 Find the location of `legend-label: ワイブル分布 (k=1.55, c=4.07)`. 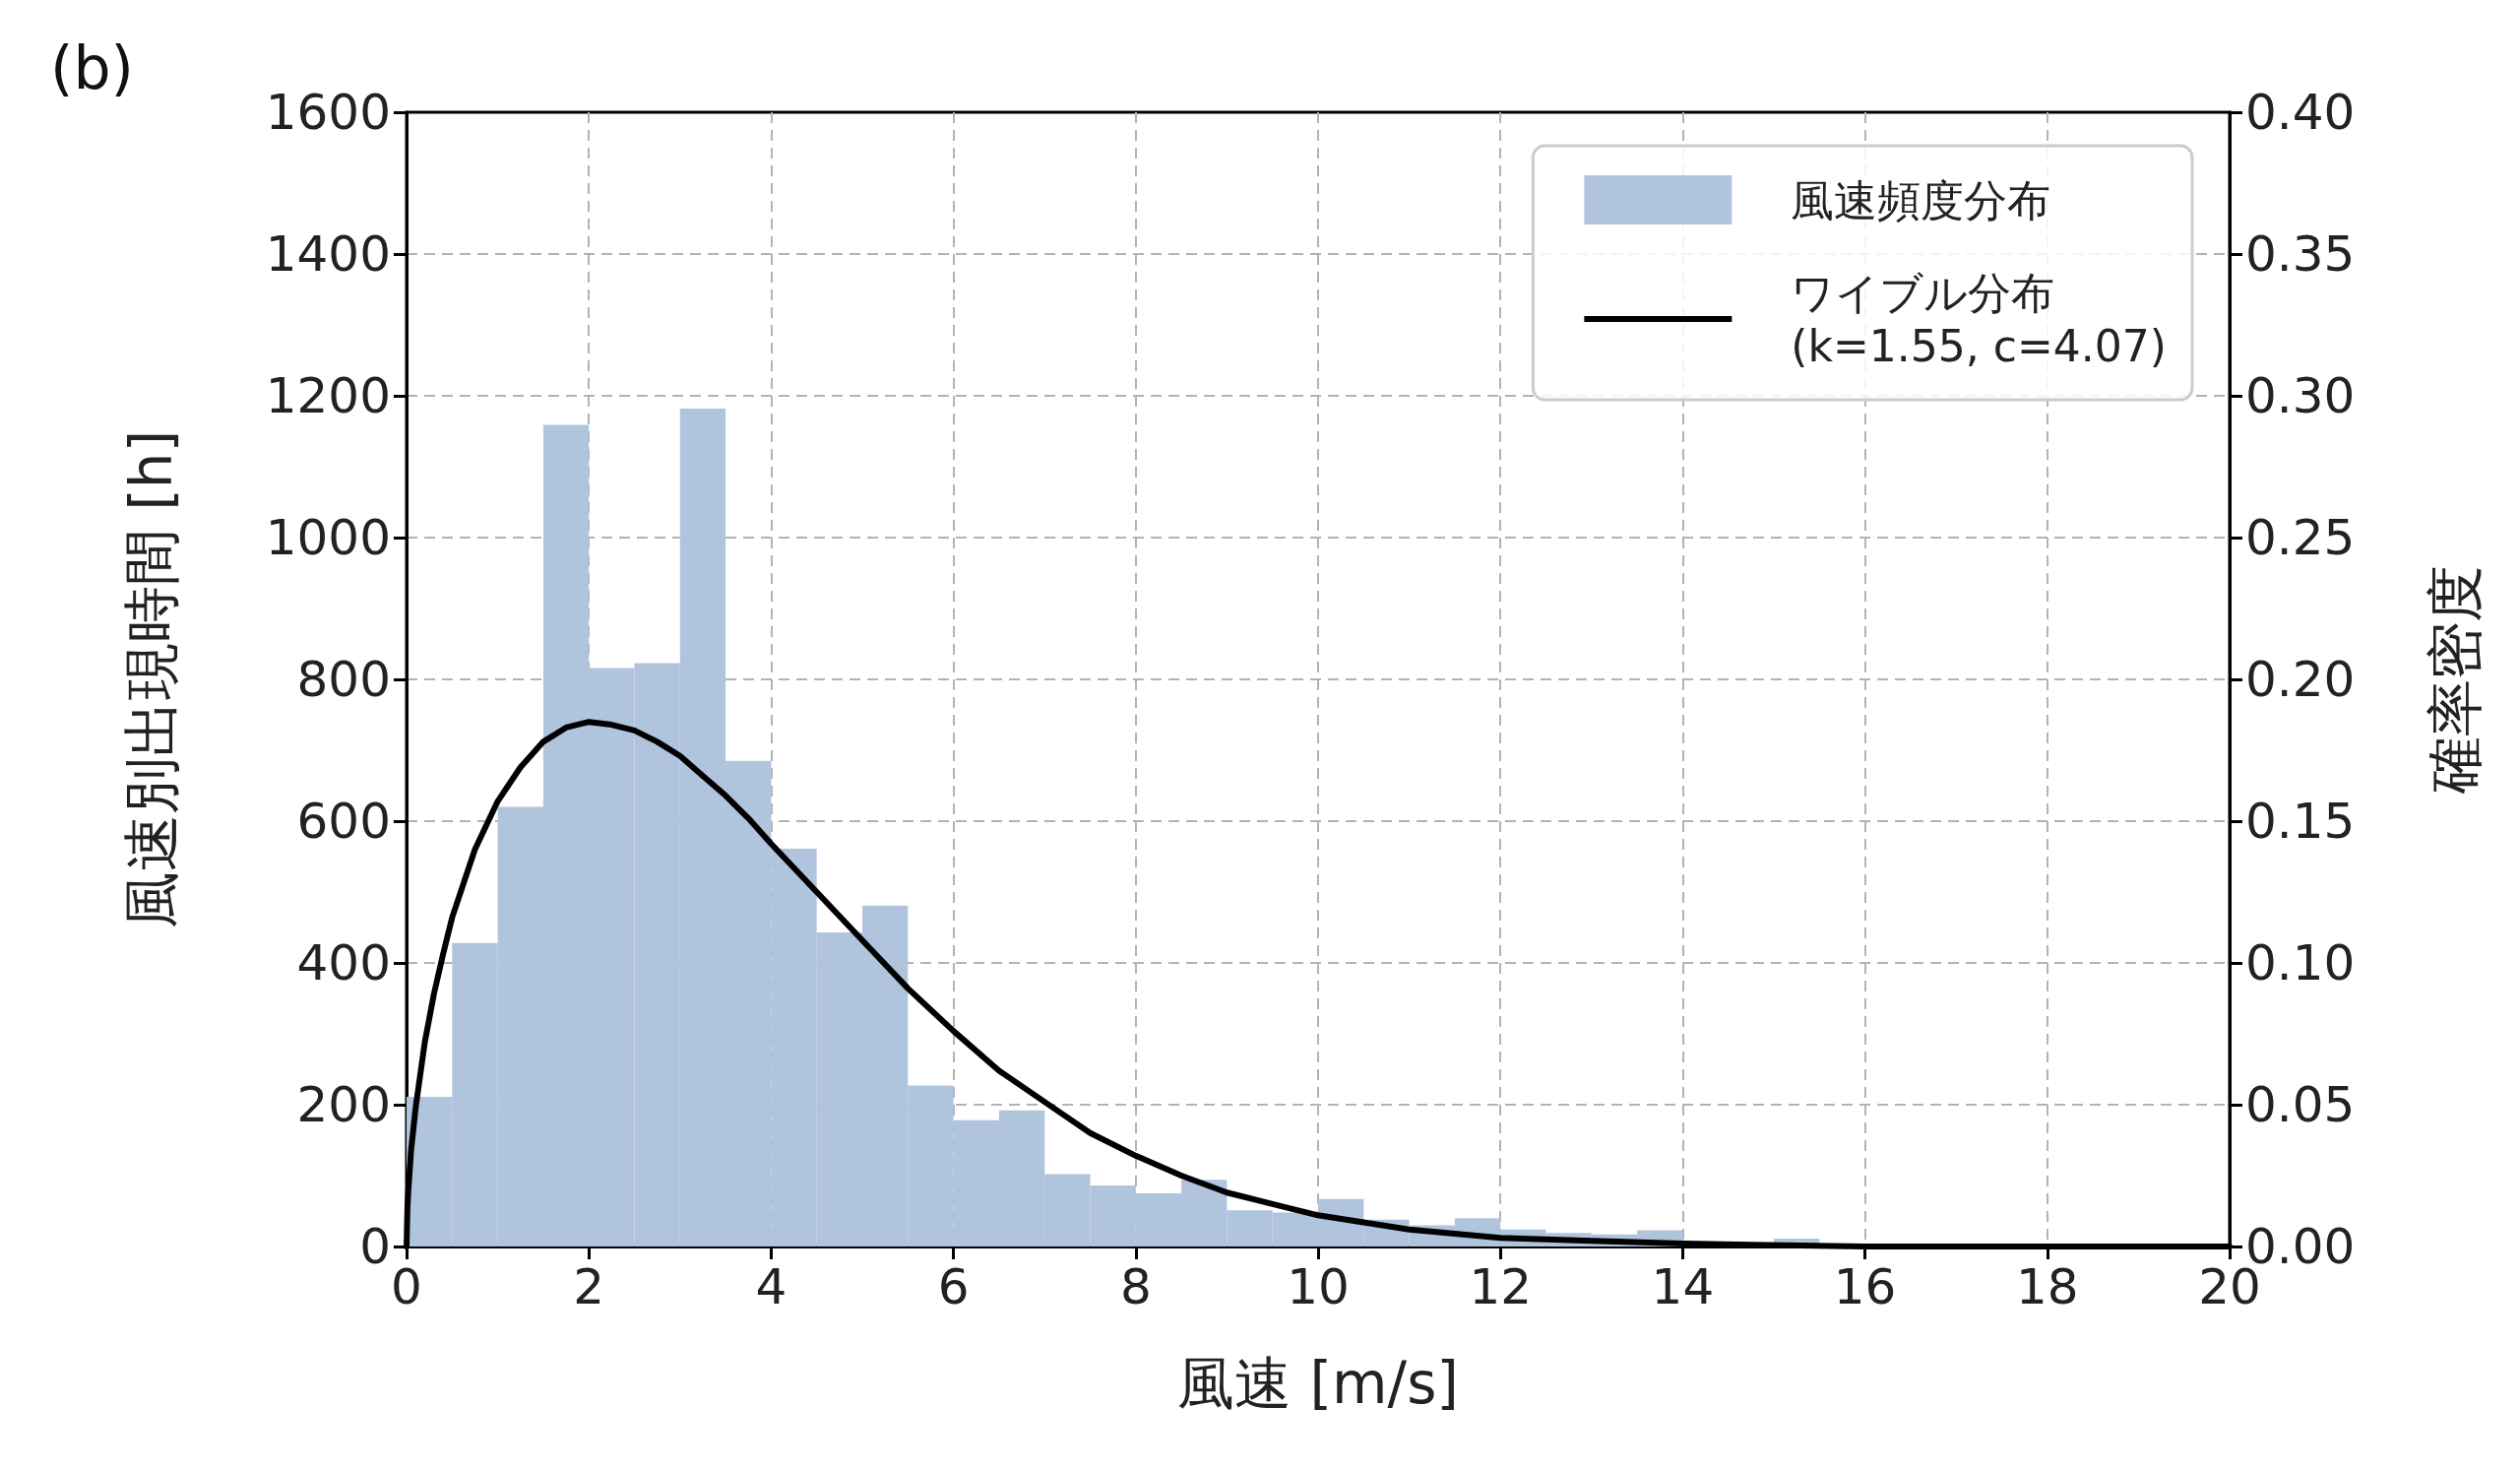

legend-label: ワイブル分布 (k=1.55, c=4.07) is located at coordinates (1979, 319).